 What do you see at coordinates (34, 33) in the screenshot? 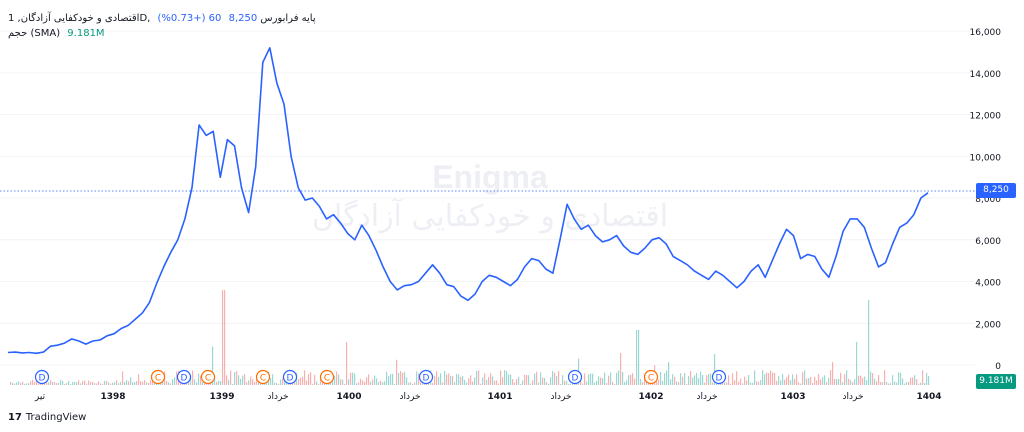
I see `legend-volume-label: حجم (SMA)` at bounding box center [34, 33].